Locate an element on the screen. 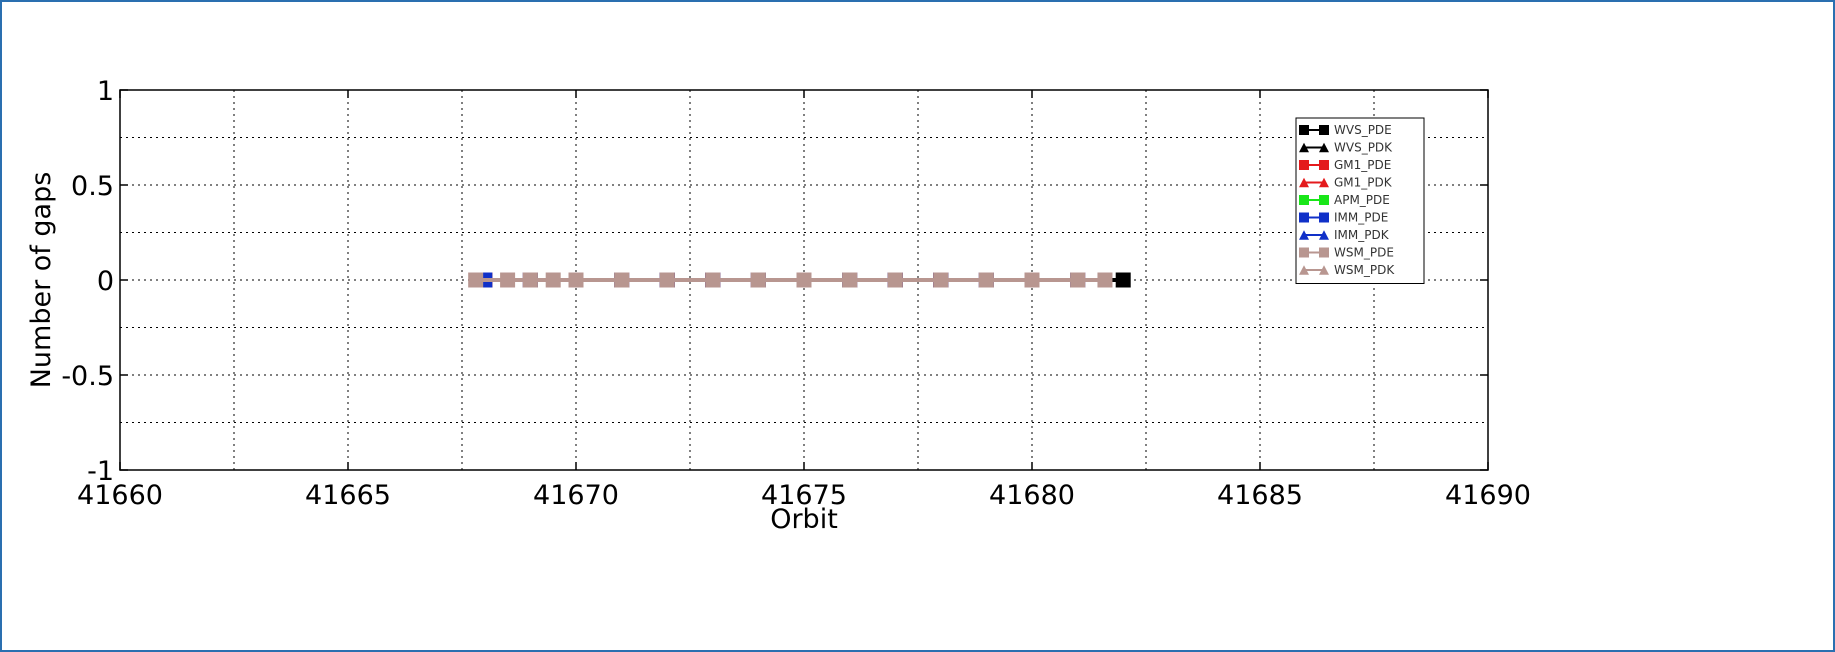 Image resolution: width=1835 pixels, height=652 pixels. legend-item: WSM_PDK is located at coordinates (1347, 270).